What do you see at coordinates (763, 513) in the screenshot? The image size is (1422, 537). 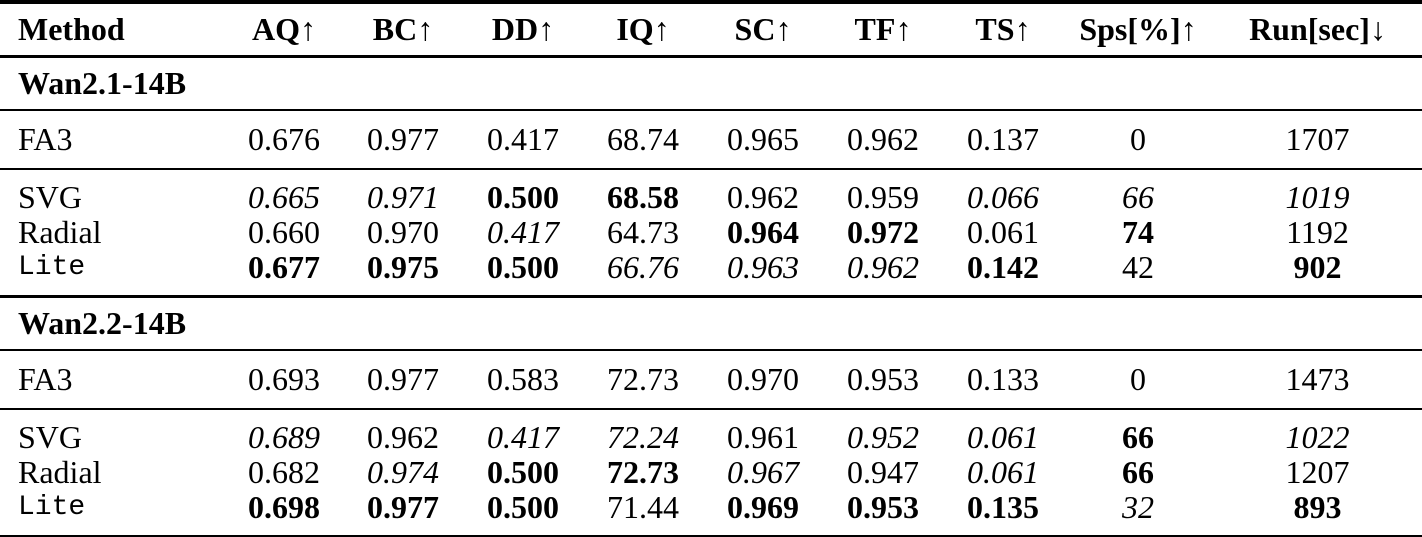 I see `value-cell-sc: 0.969` at bounding box center [763, 513].